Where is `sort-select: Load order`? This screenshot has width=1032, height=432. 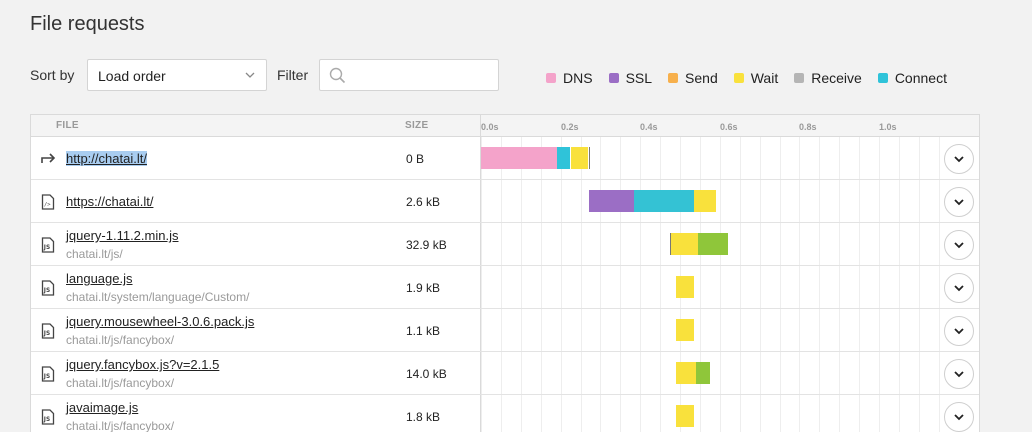
sort-select: Load order is located at coordinates (177, 75).